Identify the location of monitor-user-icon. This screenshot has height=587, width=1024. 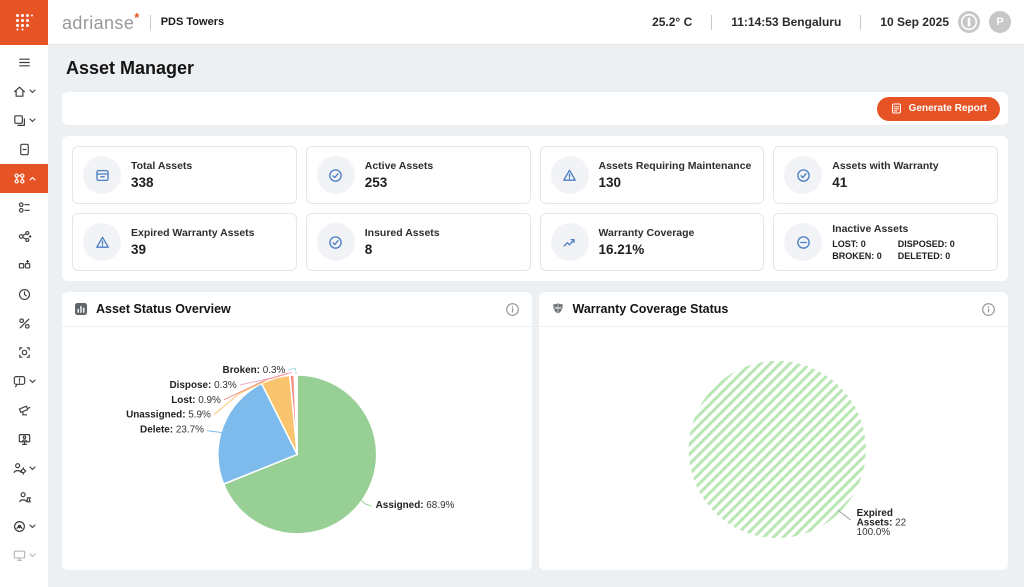
(24, 439).